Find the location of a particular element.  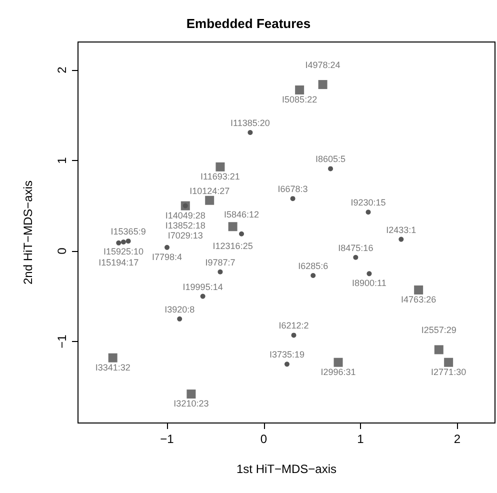

annotation: I11385:20 is located at coordinates (250, 123).